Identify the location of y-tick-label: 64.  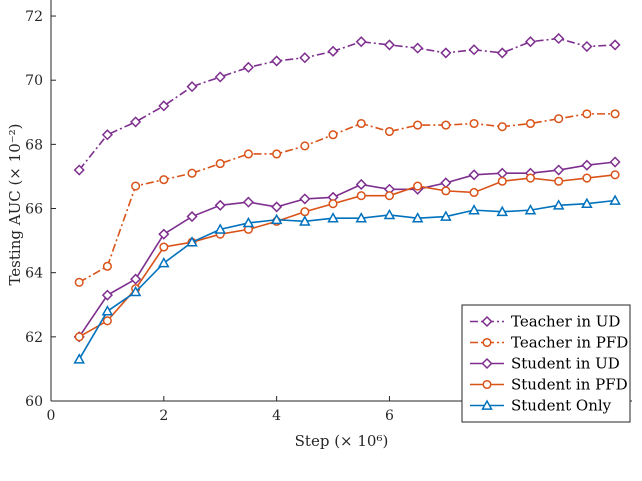
(34, 274).